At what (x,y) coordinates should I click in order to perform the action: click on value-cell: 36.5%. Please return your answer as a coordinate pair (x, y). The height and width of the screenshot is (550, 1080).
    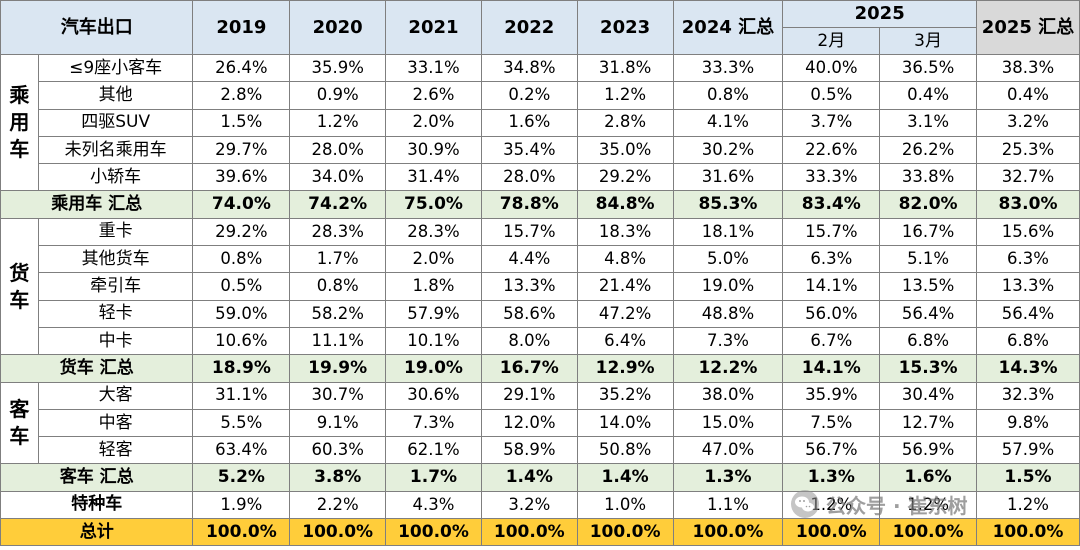
    Looking at the image, I should click on (928, 68).